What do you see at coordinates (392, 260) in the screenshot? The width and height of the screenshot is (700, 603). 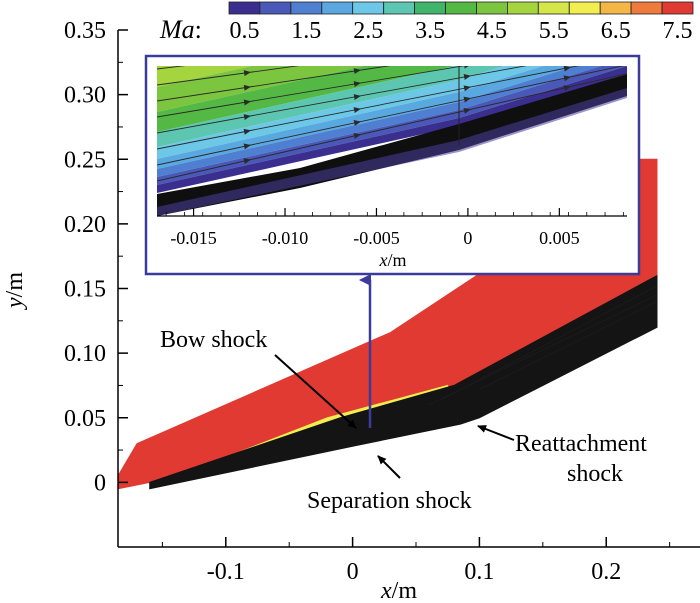 I see `inset-x-axis-label: x/m` at bounding box center [392, 260].